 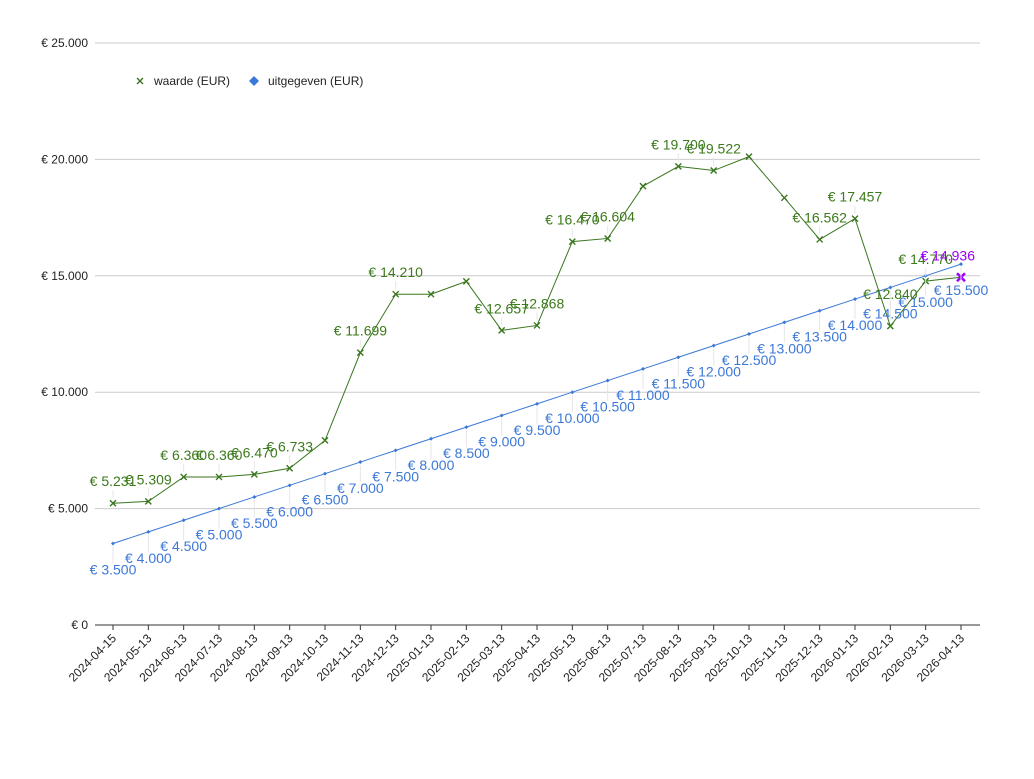 I want to click on legend-item-waarde: waarde (EUR), so click(x=183, y=81).